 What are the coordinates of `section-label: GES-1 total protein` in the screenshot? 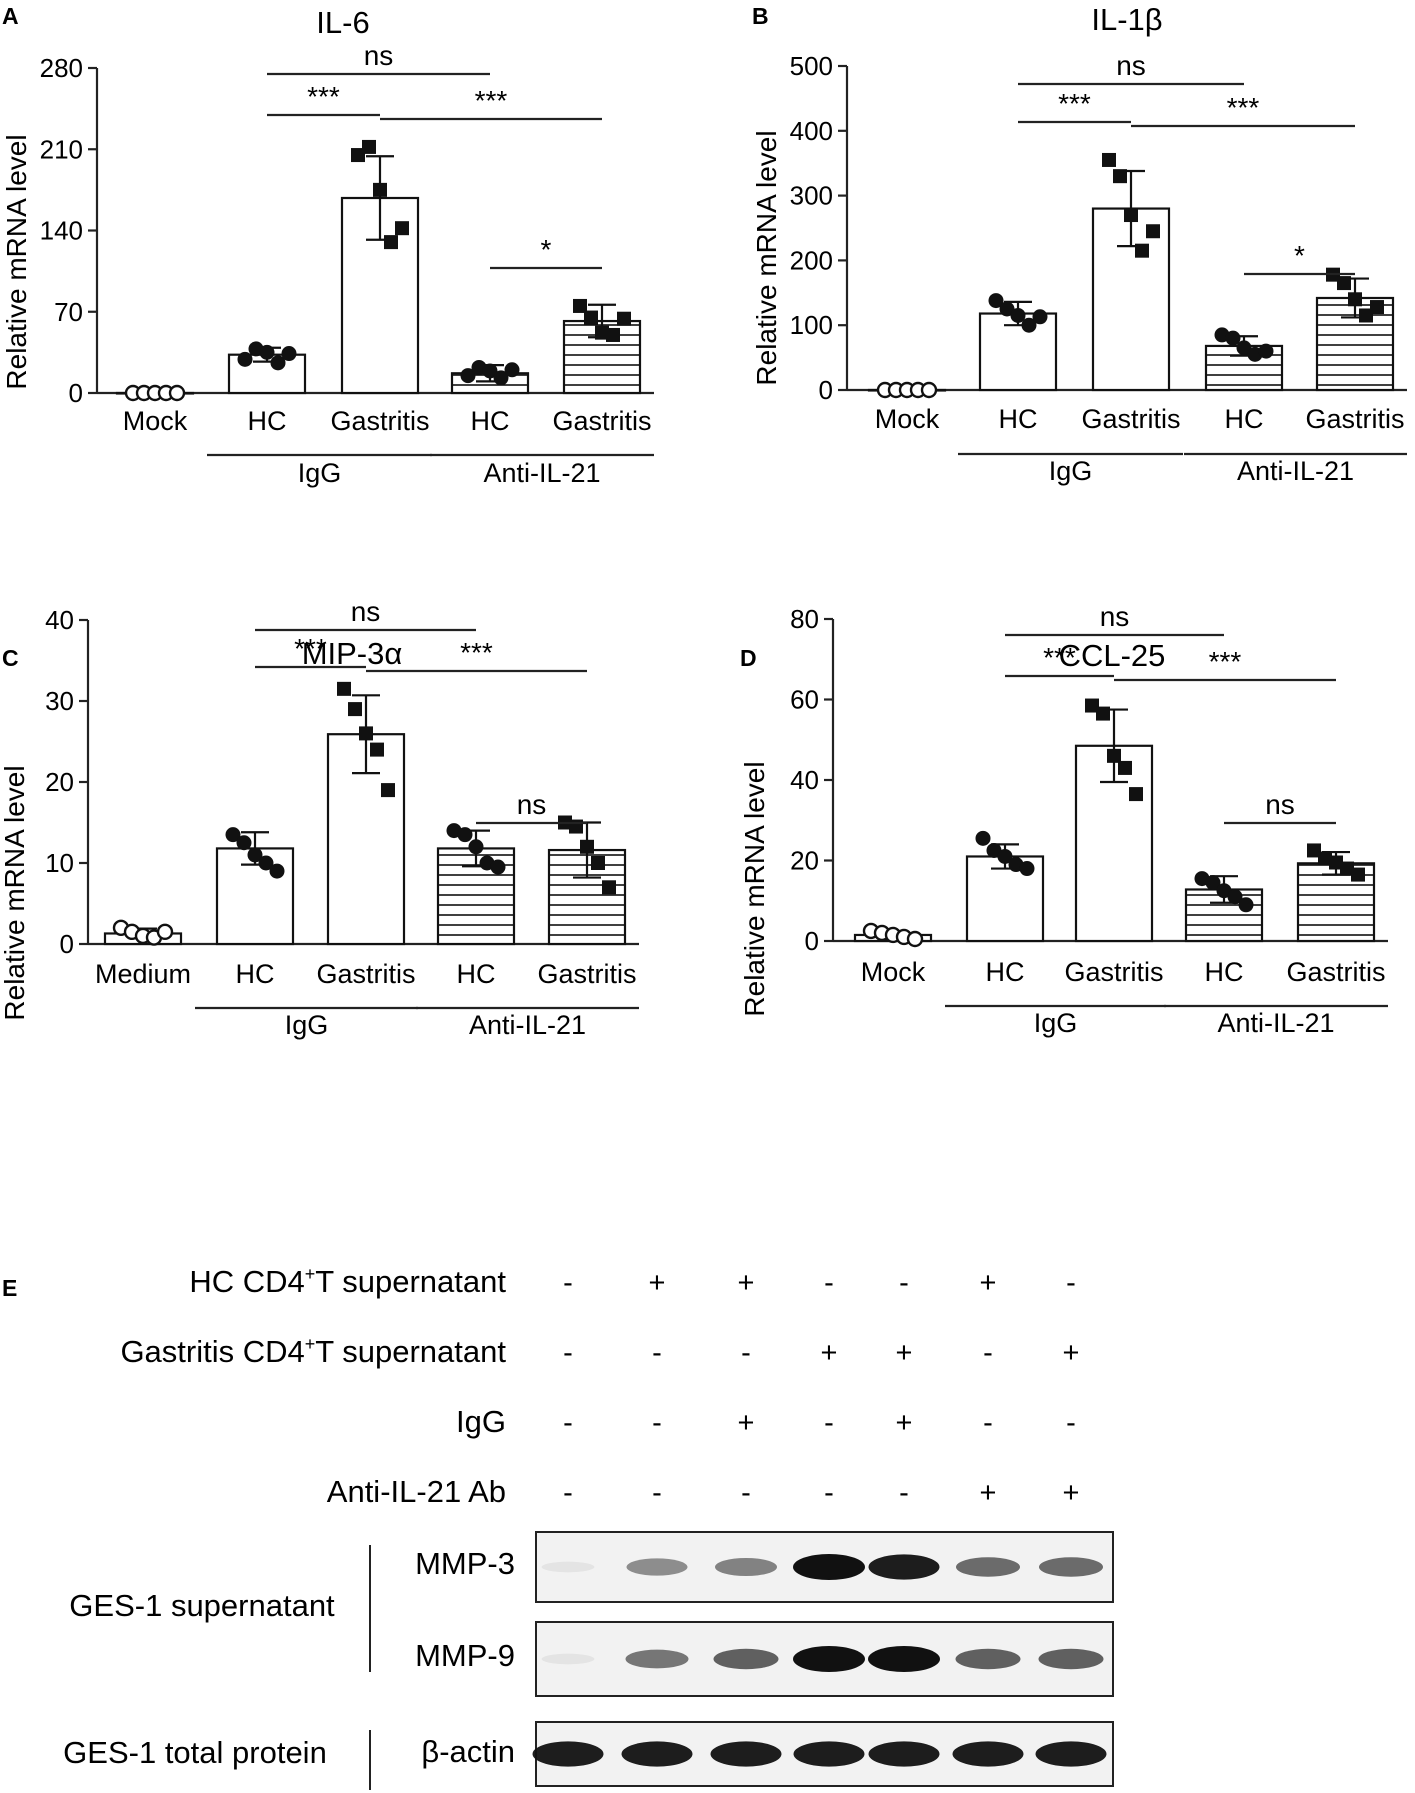 It's located at (195, 1752).